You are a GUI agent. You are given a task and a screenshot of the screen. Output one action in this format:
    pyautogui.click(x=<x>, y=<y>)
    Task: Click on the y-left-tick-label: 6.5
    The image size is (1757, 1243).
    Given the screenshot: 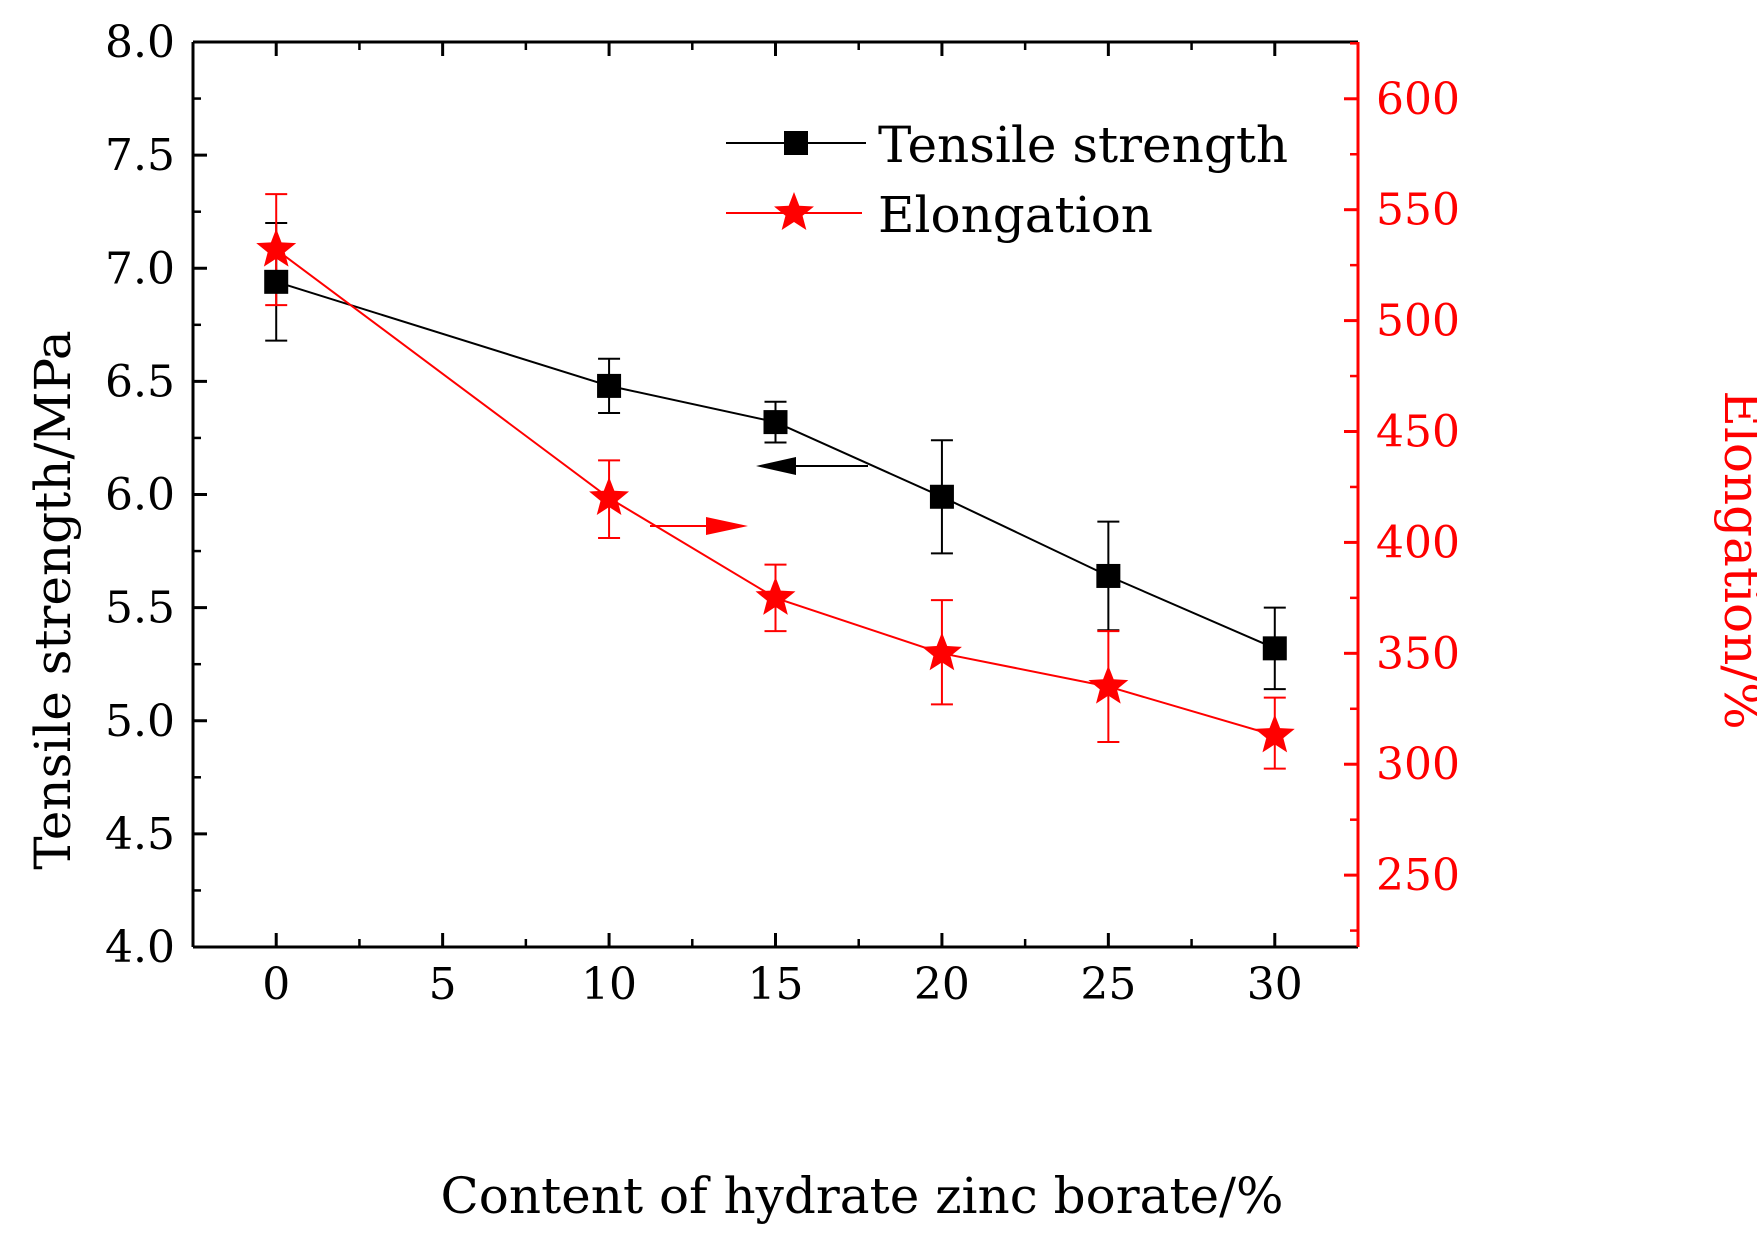 What is the action you would take?
    pyautogui.click(x=140, y=381)
    